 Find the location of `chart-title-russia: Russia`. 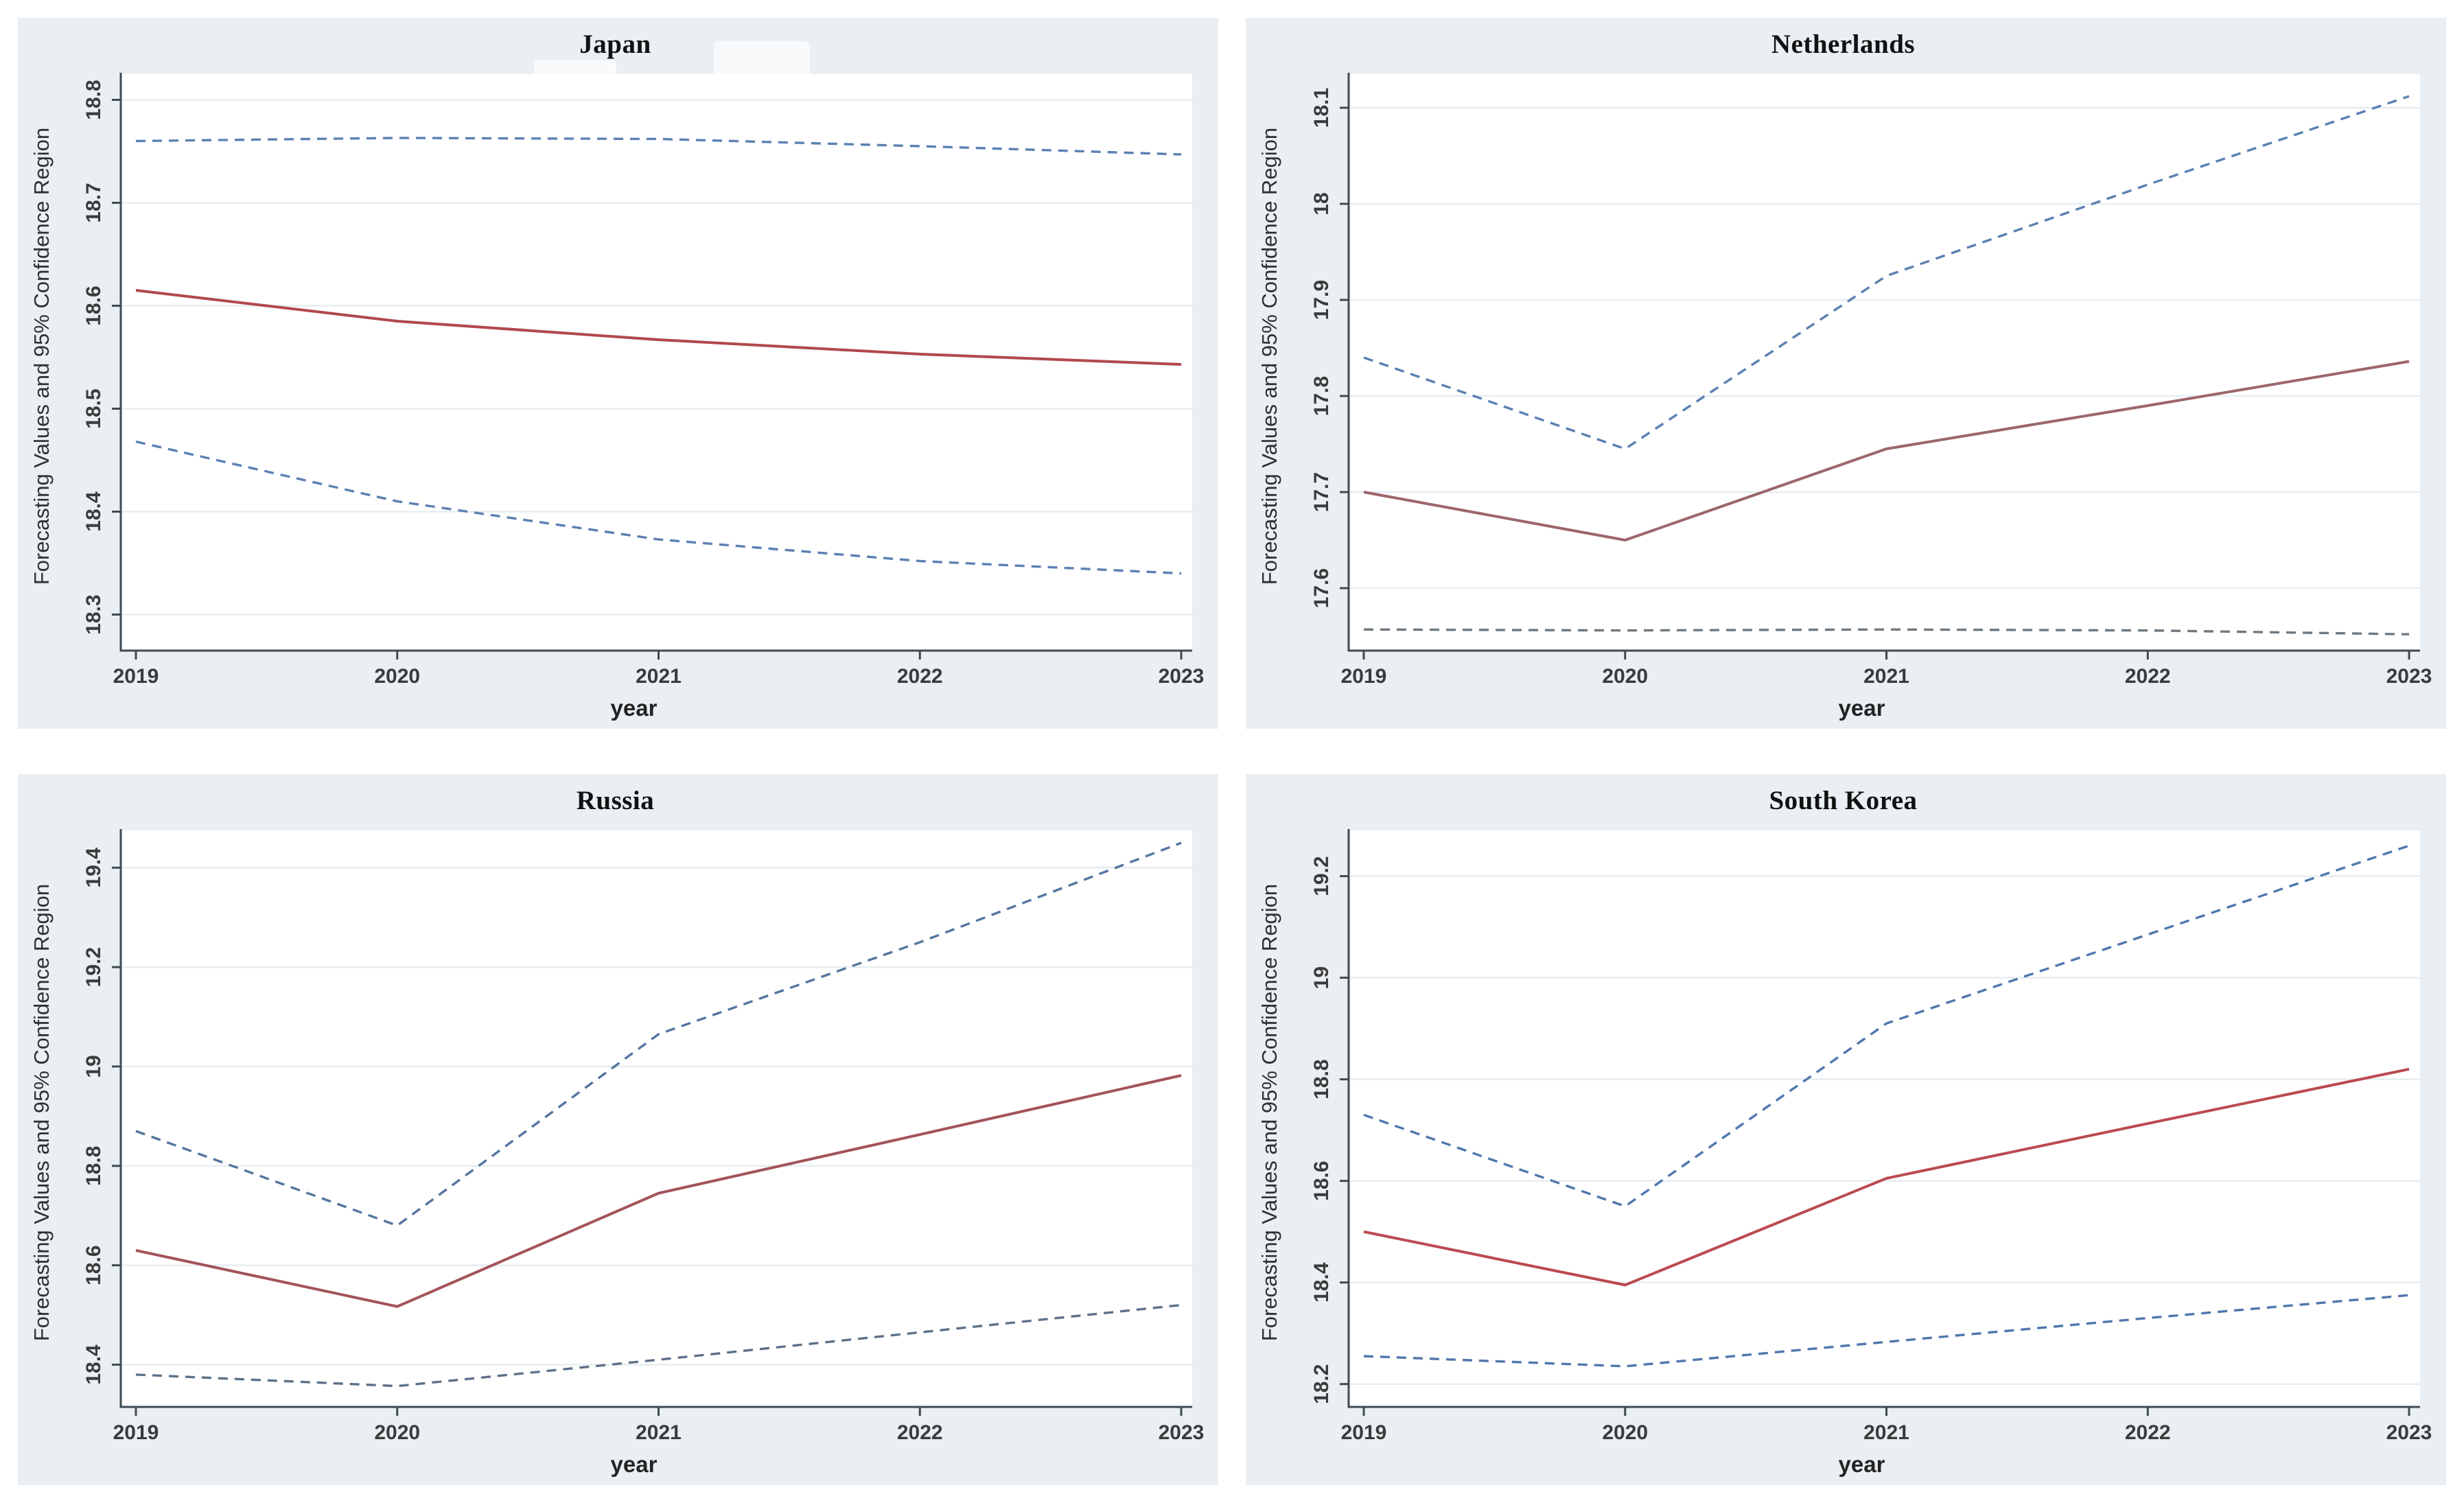

chart-title-russia: Russia is located at coordinates (615, 800).